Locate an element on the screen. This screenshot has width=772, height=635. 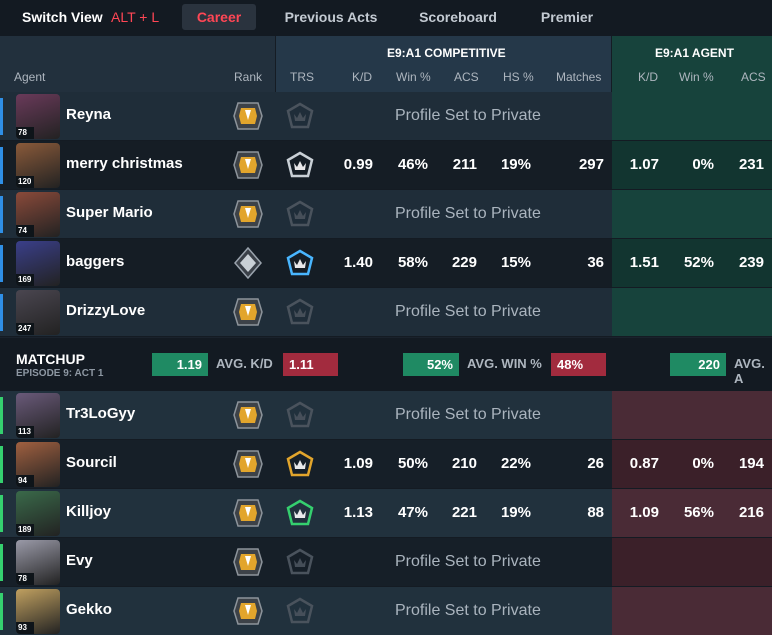
acs-value: 229 is located at coordinates (464, 262).